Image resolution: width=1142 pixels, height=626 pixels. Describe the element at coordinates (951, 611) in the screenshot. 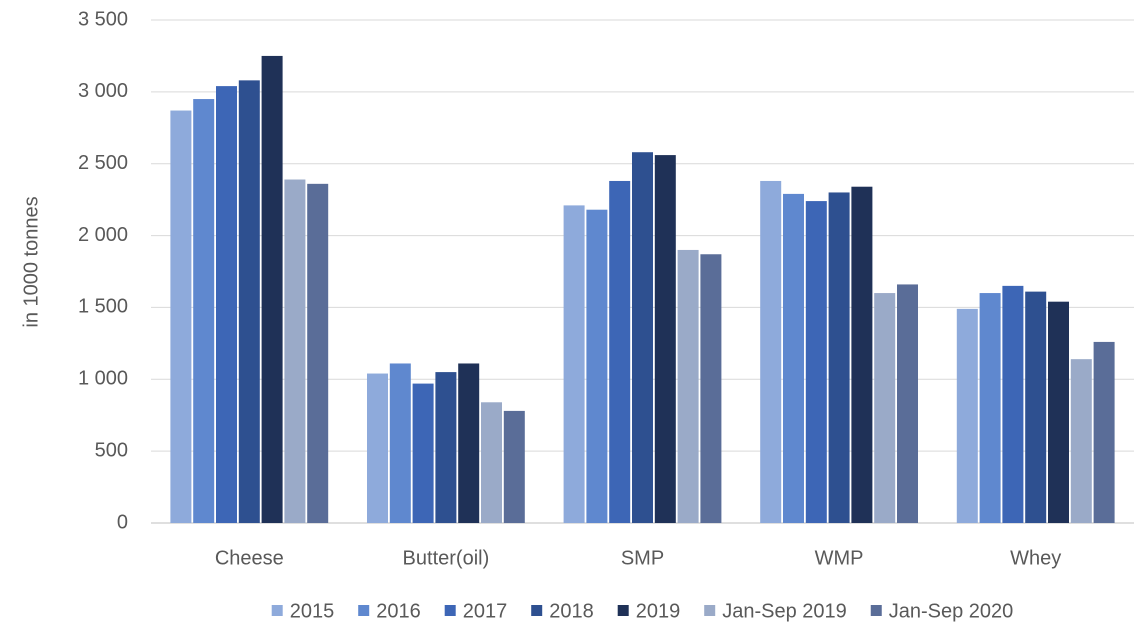

I see `legend-label: Jan-Sep 2020` at that location.